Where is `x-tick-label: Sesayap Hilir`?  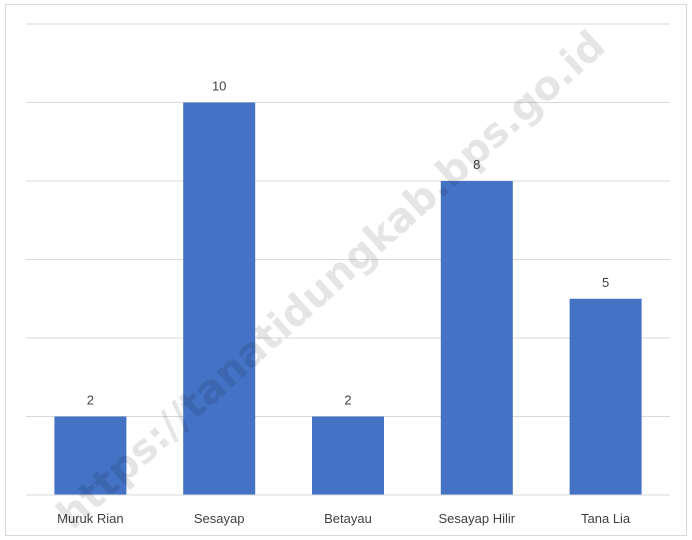 x-tick-label: Sesayap Hilir is located at coordinates (477, 518).